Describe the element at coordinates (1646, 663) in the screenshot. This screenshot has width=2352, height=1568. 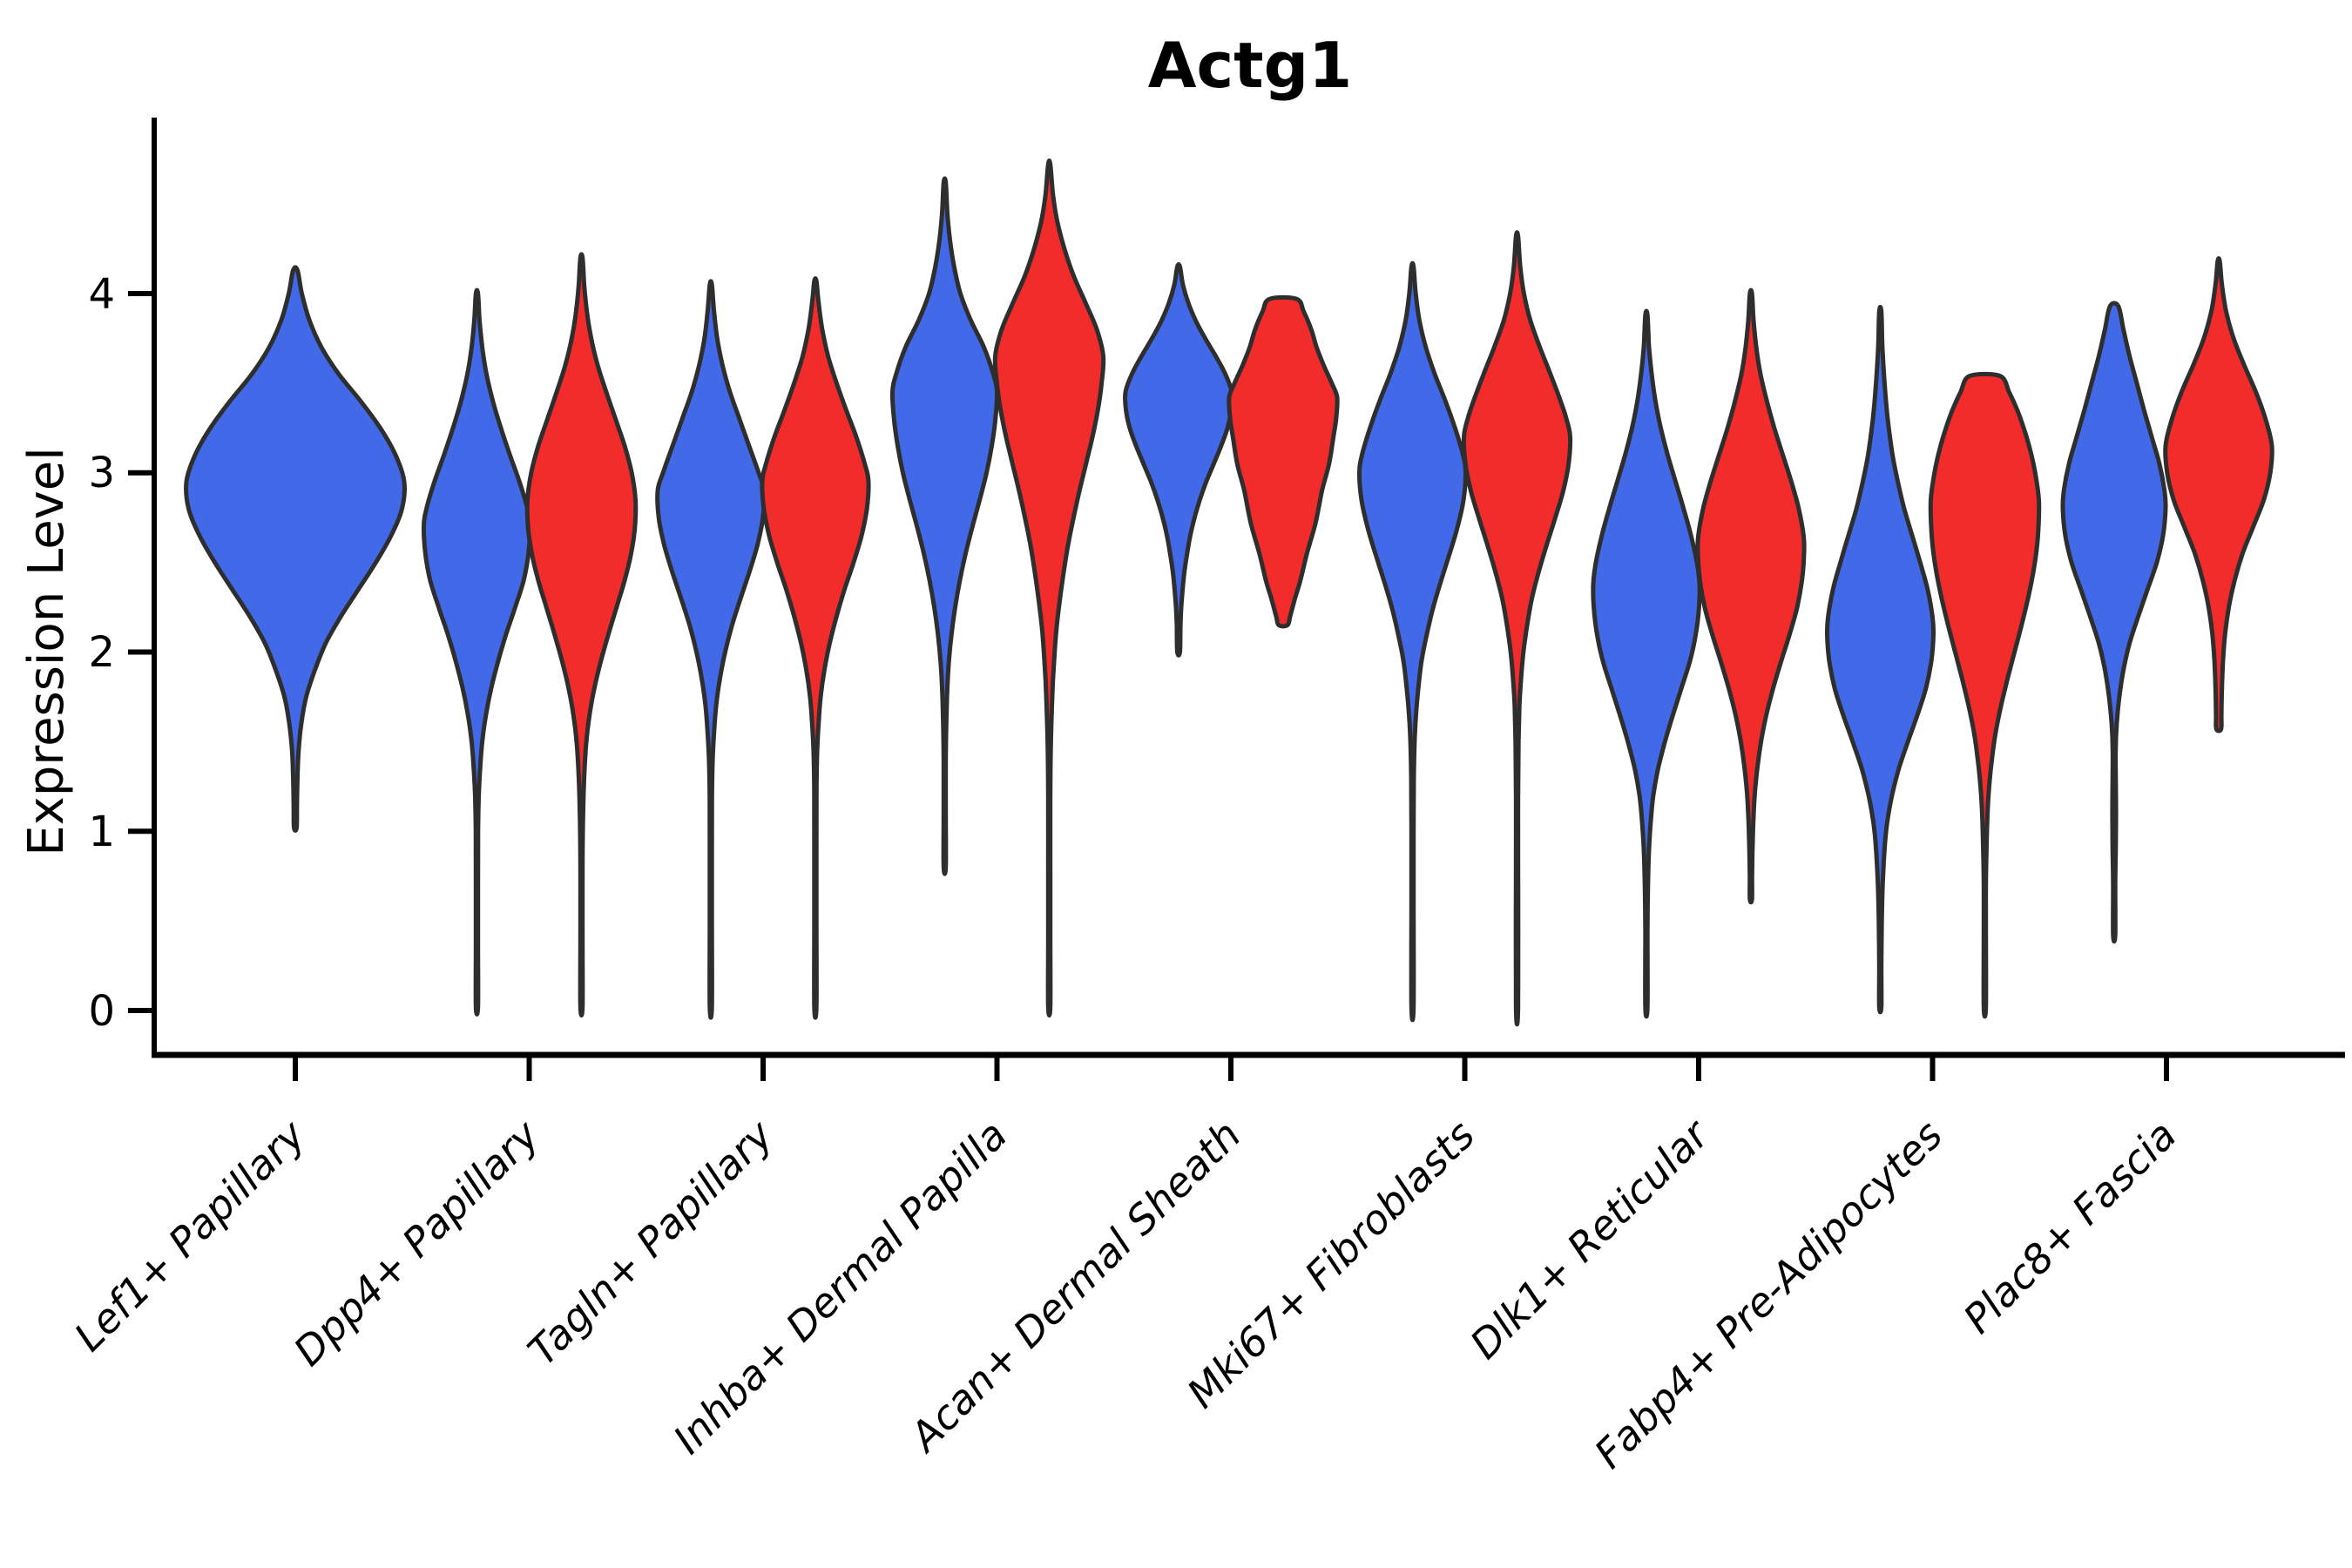
I see `violin-dlk1-reticular-blue` at that location.